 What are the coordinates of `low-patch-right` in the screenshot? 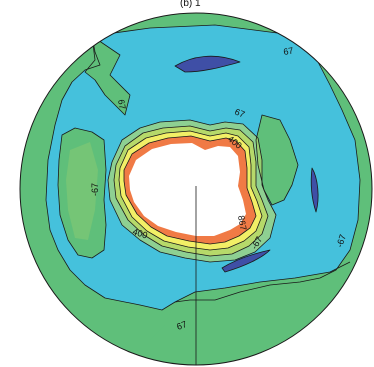 It's located at (315, 190).